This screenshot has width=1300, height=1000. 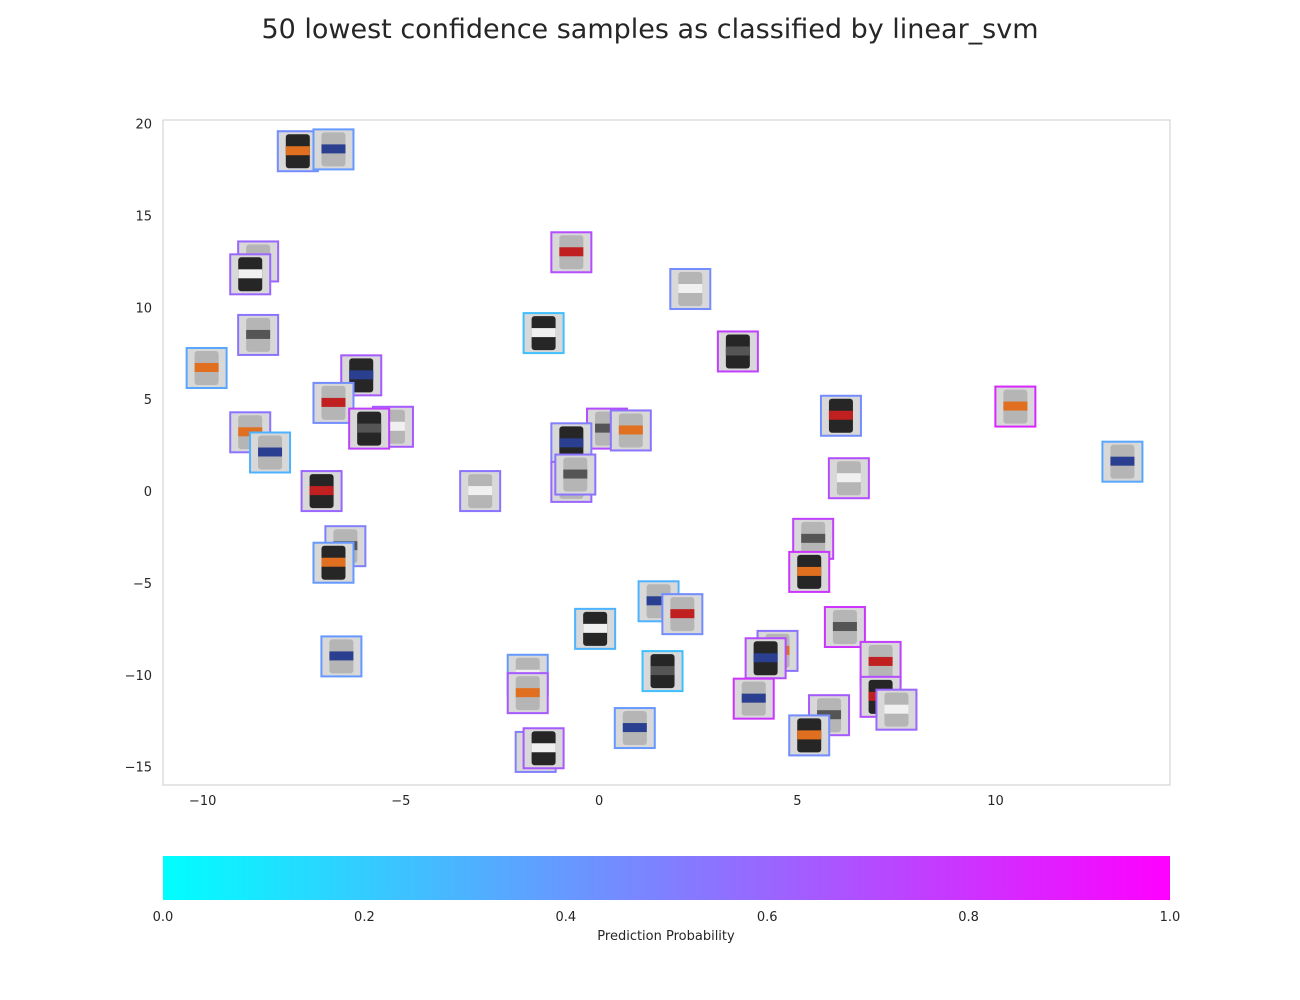 I want to click on x-tick-label: 0, so click(x=599, y=801).